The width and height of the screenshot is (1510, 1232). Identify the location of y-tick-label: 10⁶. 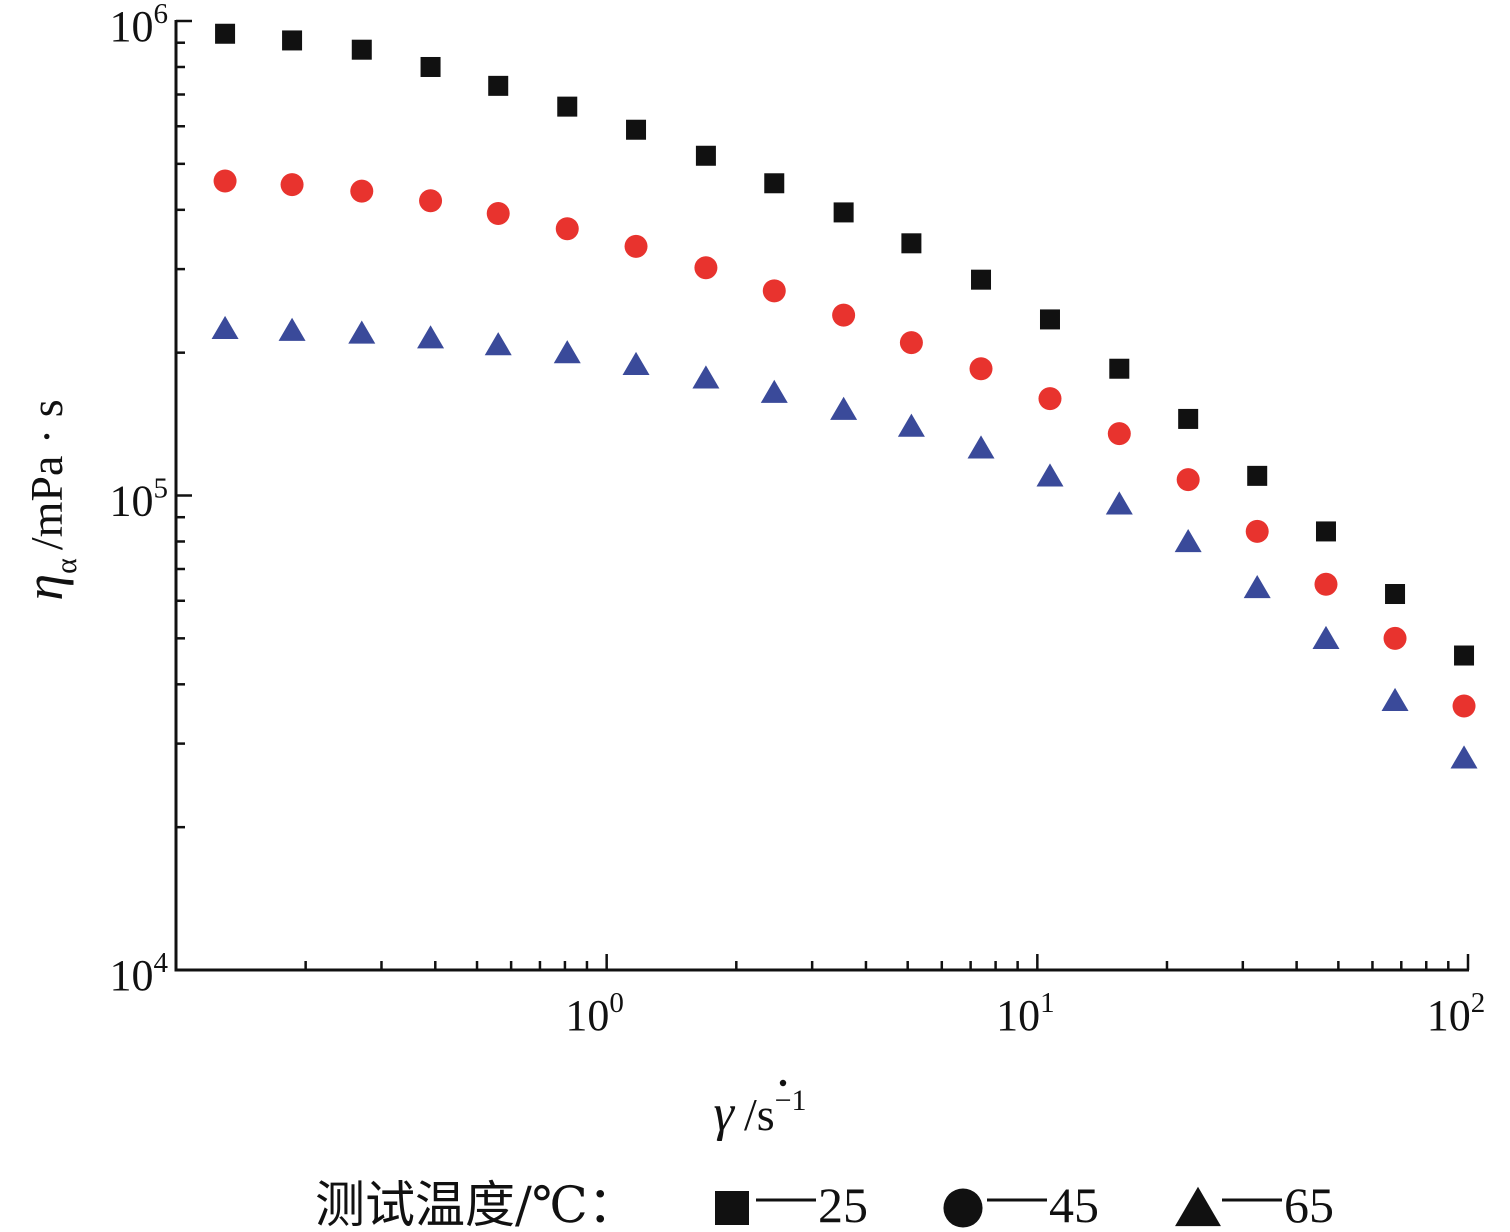
(139, 25).